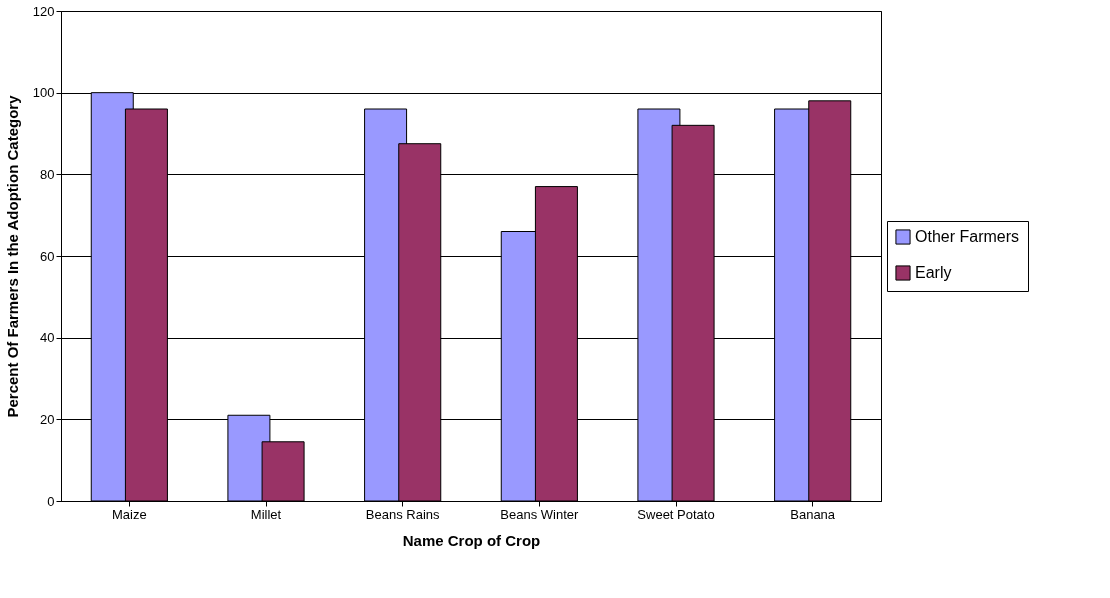  What do you see at coordinates (47, 419) in the screenshot?
I see `y-tick-label: 20` at bounding box center [47, 419].